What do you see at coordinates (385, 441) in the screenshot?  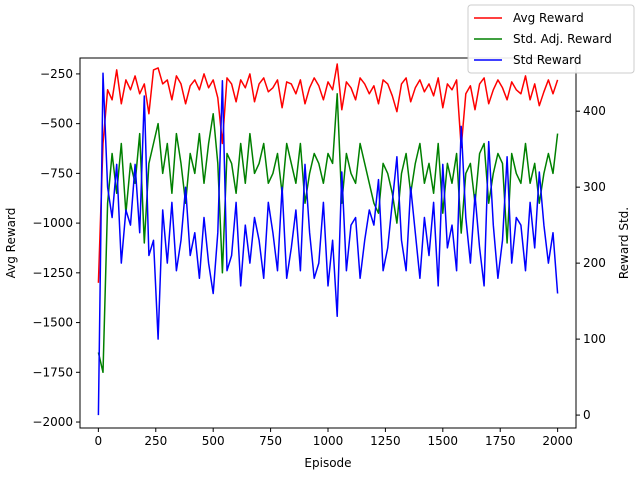 I see `x-tick-label: 1250` at bounding box center [385, 441].